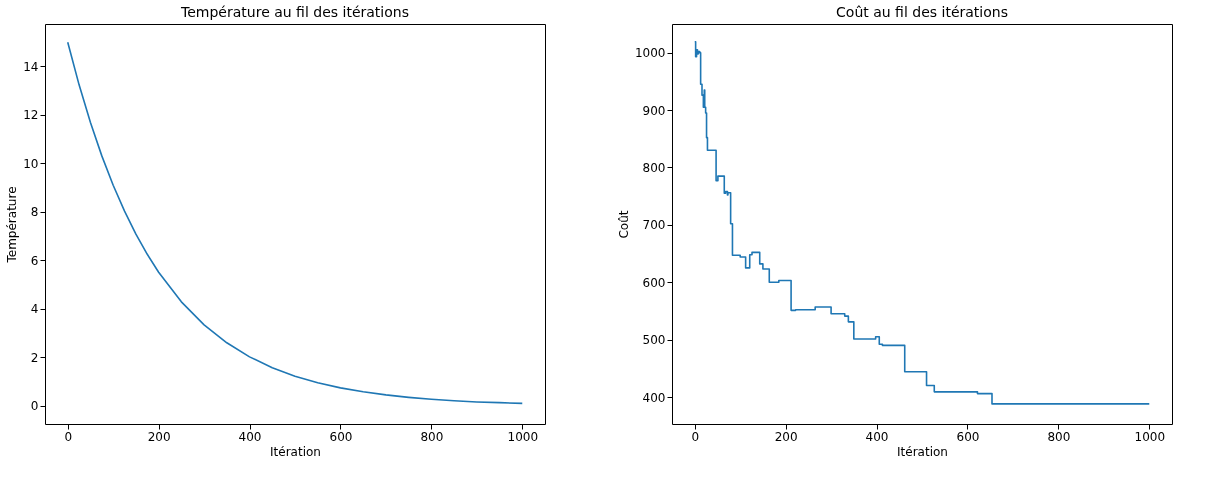 This screenshot has height=493, width=1216. What do you see at coordinates (654, 397) in the screenshot?
I see `y-tick-label: 400` at bounding box center [654, 397].